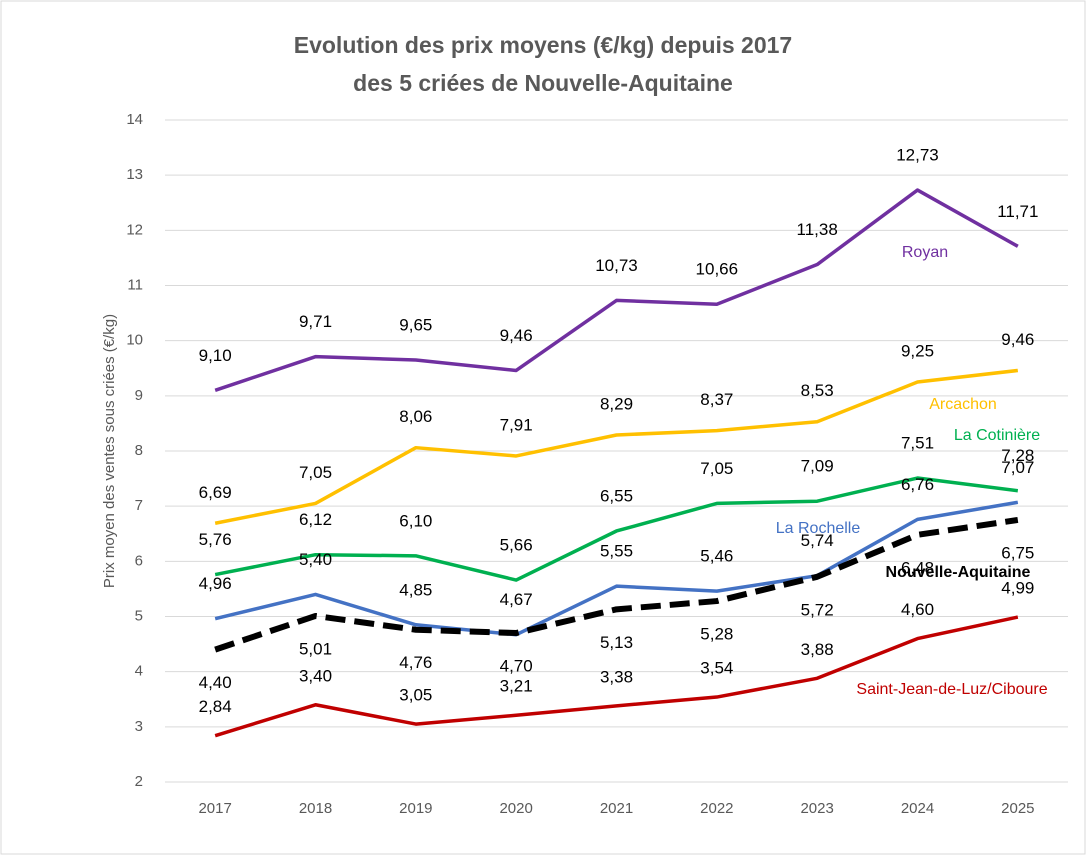  I want to click on data-label: 3,05, so click(415, 695).